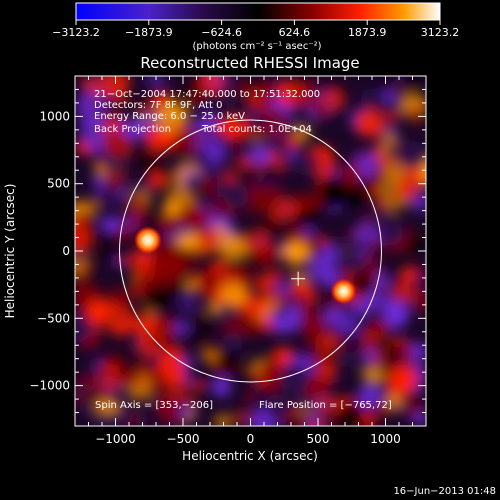  Describe the element at coordinates (251, 439) in the screenshot. I see `x-tick-label: 0` at that location.